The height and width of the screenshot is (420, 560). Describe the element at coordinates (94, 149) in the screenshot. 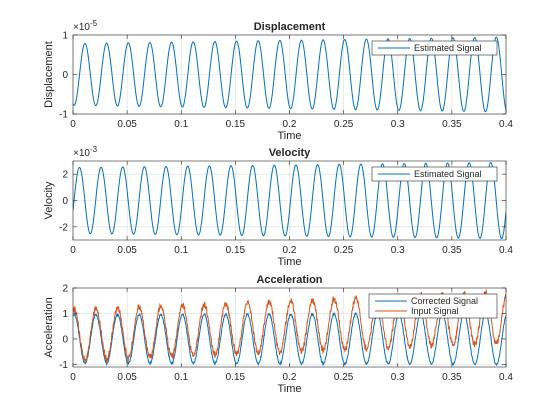

I see `y-exponent: -3` at that location.